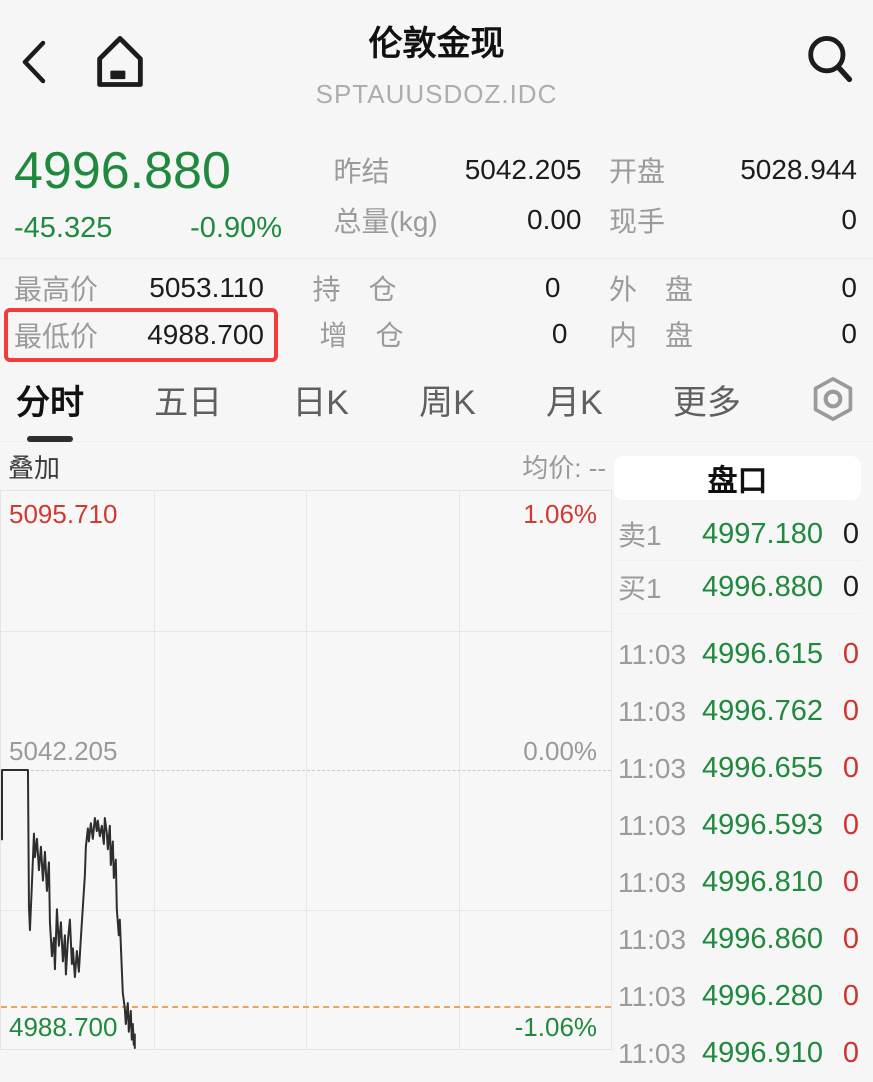  I want to click on high-value: 5053.110, so click(206, 287).